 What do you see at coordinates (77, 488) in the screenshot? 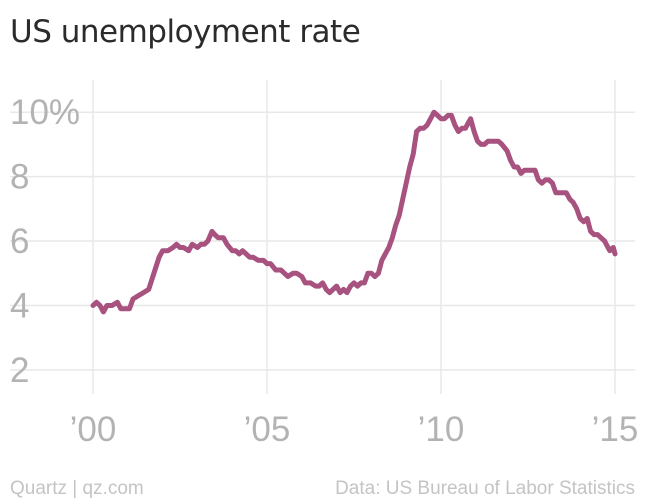
I see `footer-source-credit: Quartz | qz.com` at bounding box center [77, 488].